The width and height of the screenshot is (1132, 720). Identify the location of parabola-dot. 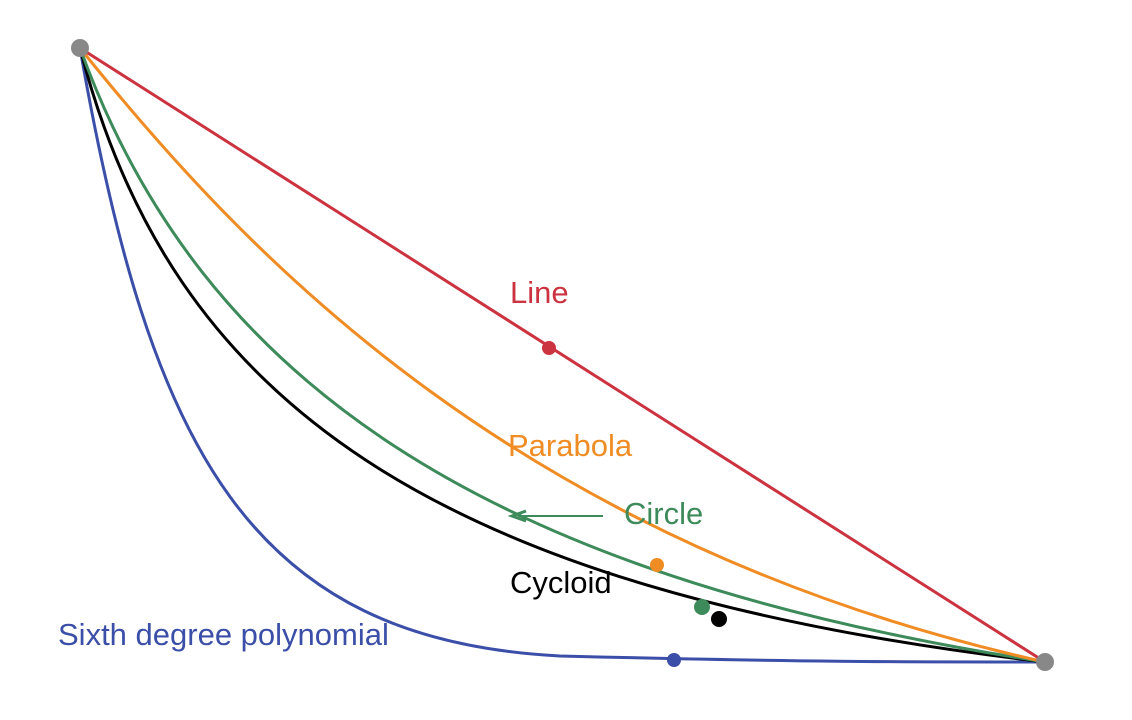
(657, 565).